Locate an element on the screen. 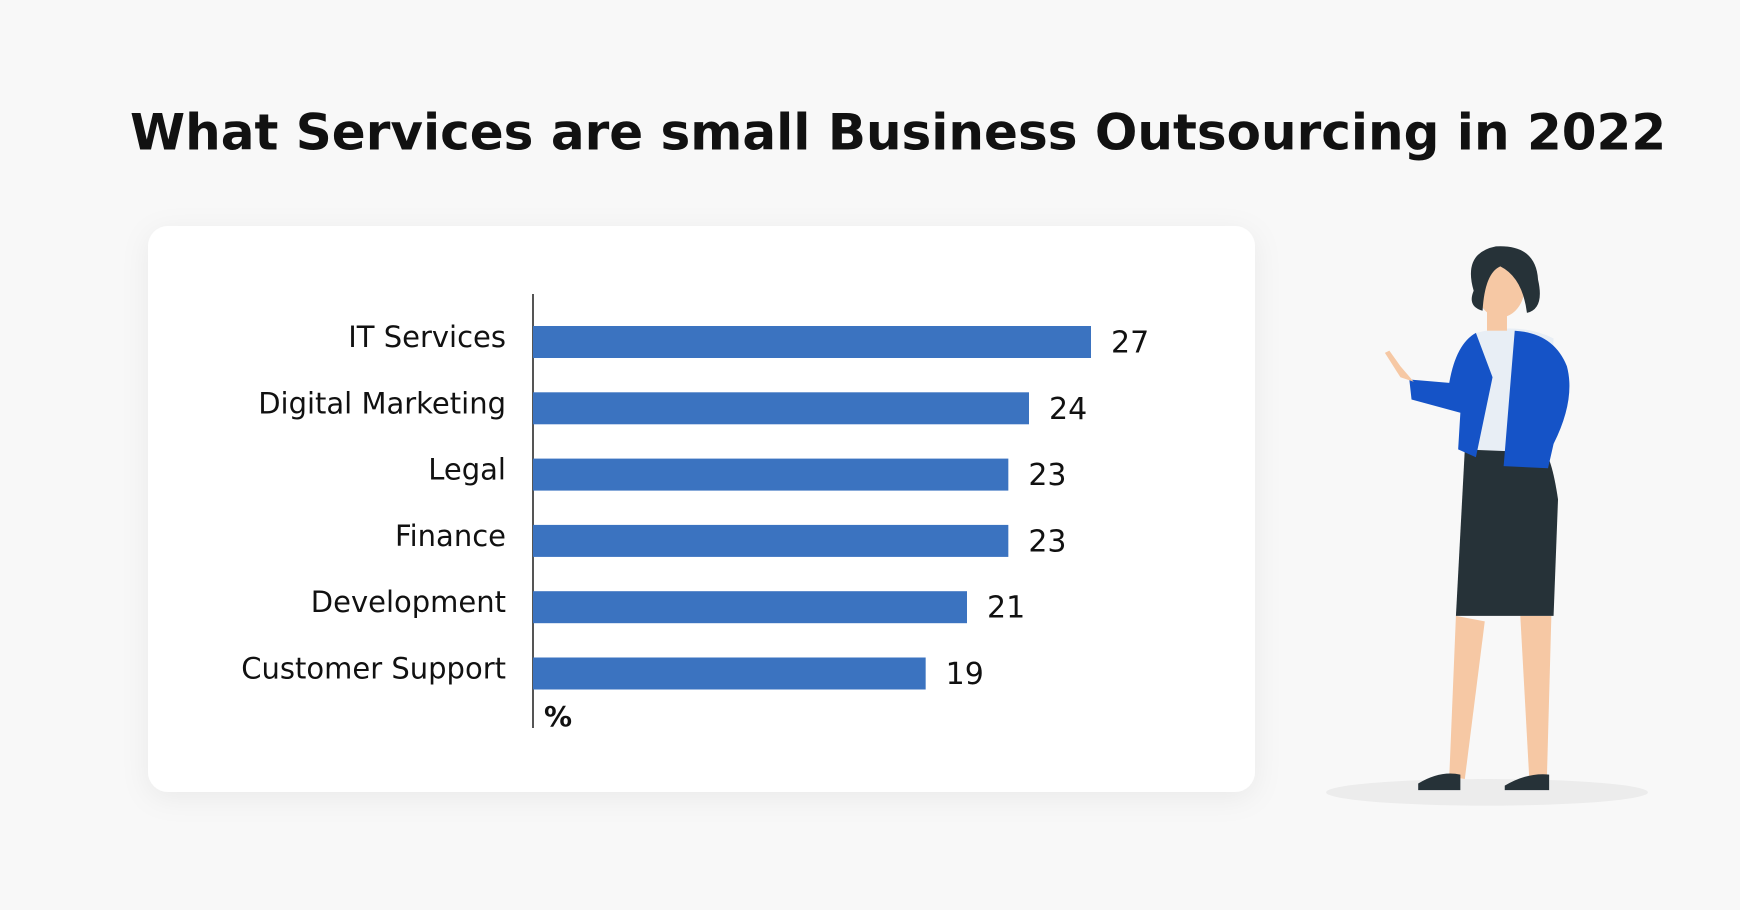 The height and width of the screenshot is (910, 1740). y-tick-label: Development is located at coordinates (408, 602).